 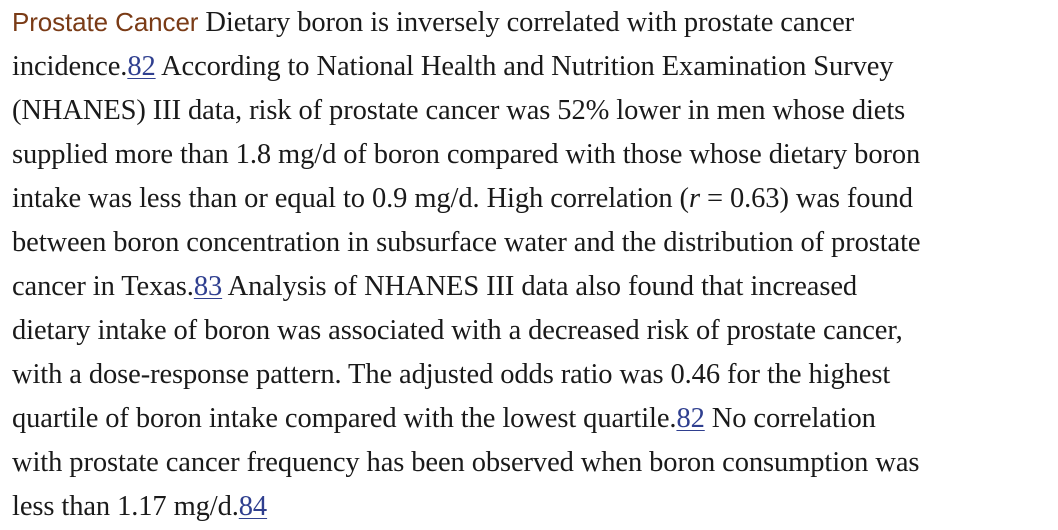 I want to click on reference-link-84: 84, so click(x=253, y=506).